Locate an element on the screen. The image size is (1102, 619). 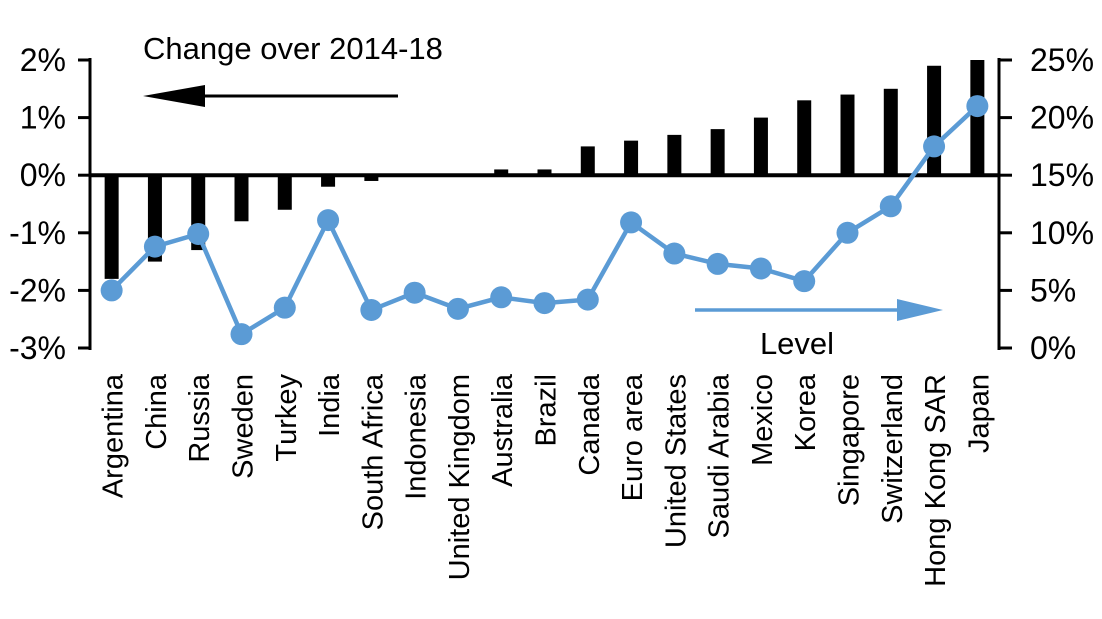
bar-japan is located at coordinates (977, 118).